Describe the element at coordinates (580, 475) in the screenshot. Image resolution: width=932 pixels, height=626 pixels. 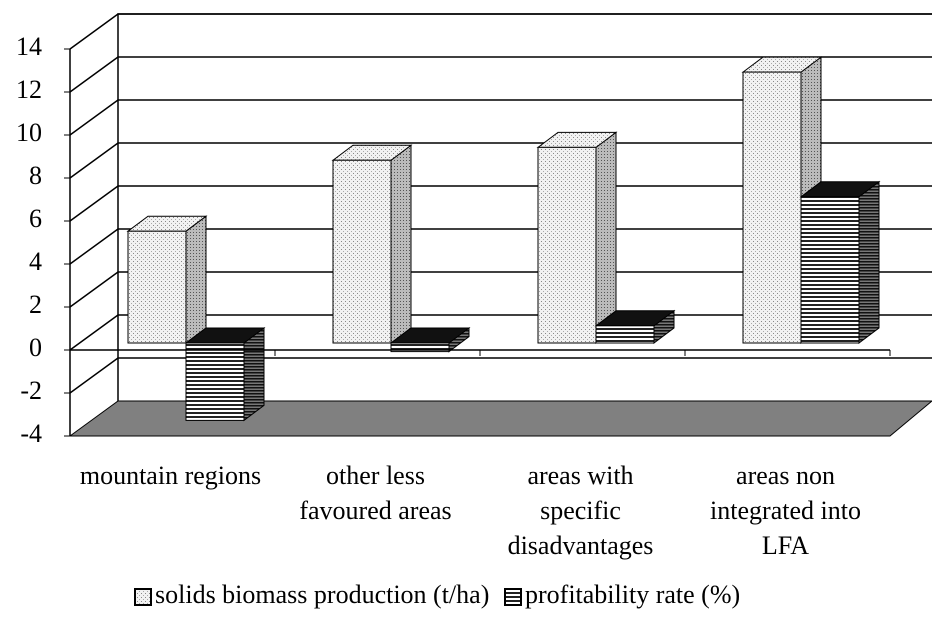
I see `x-tick-label: areas with` at that location.